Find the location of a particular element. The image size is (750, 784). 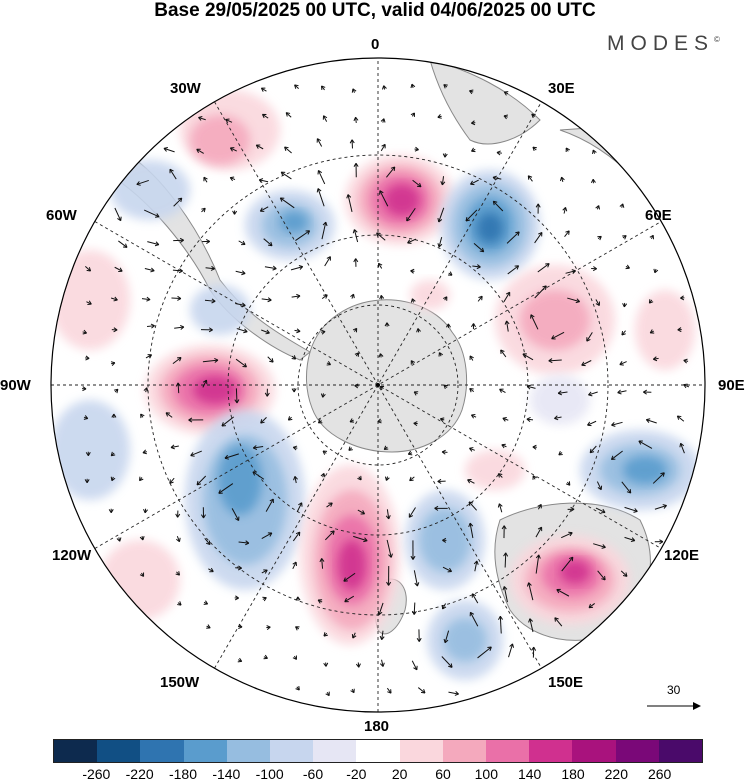

lon-label-120w: 120W is located at coordinates (71, 556).